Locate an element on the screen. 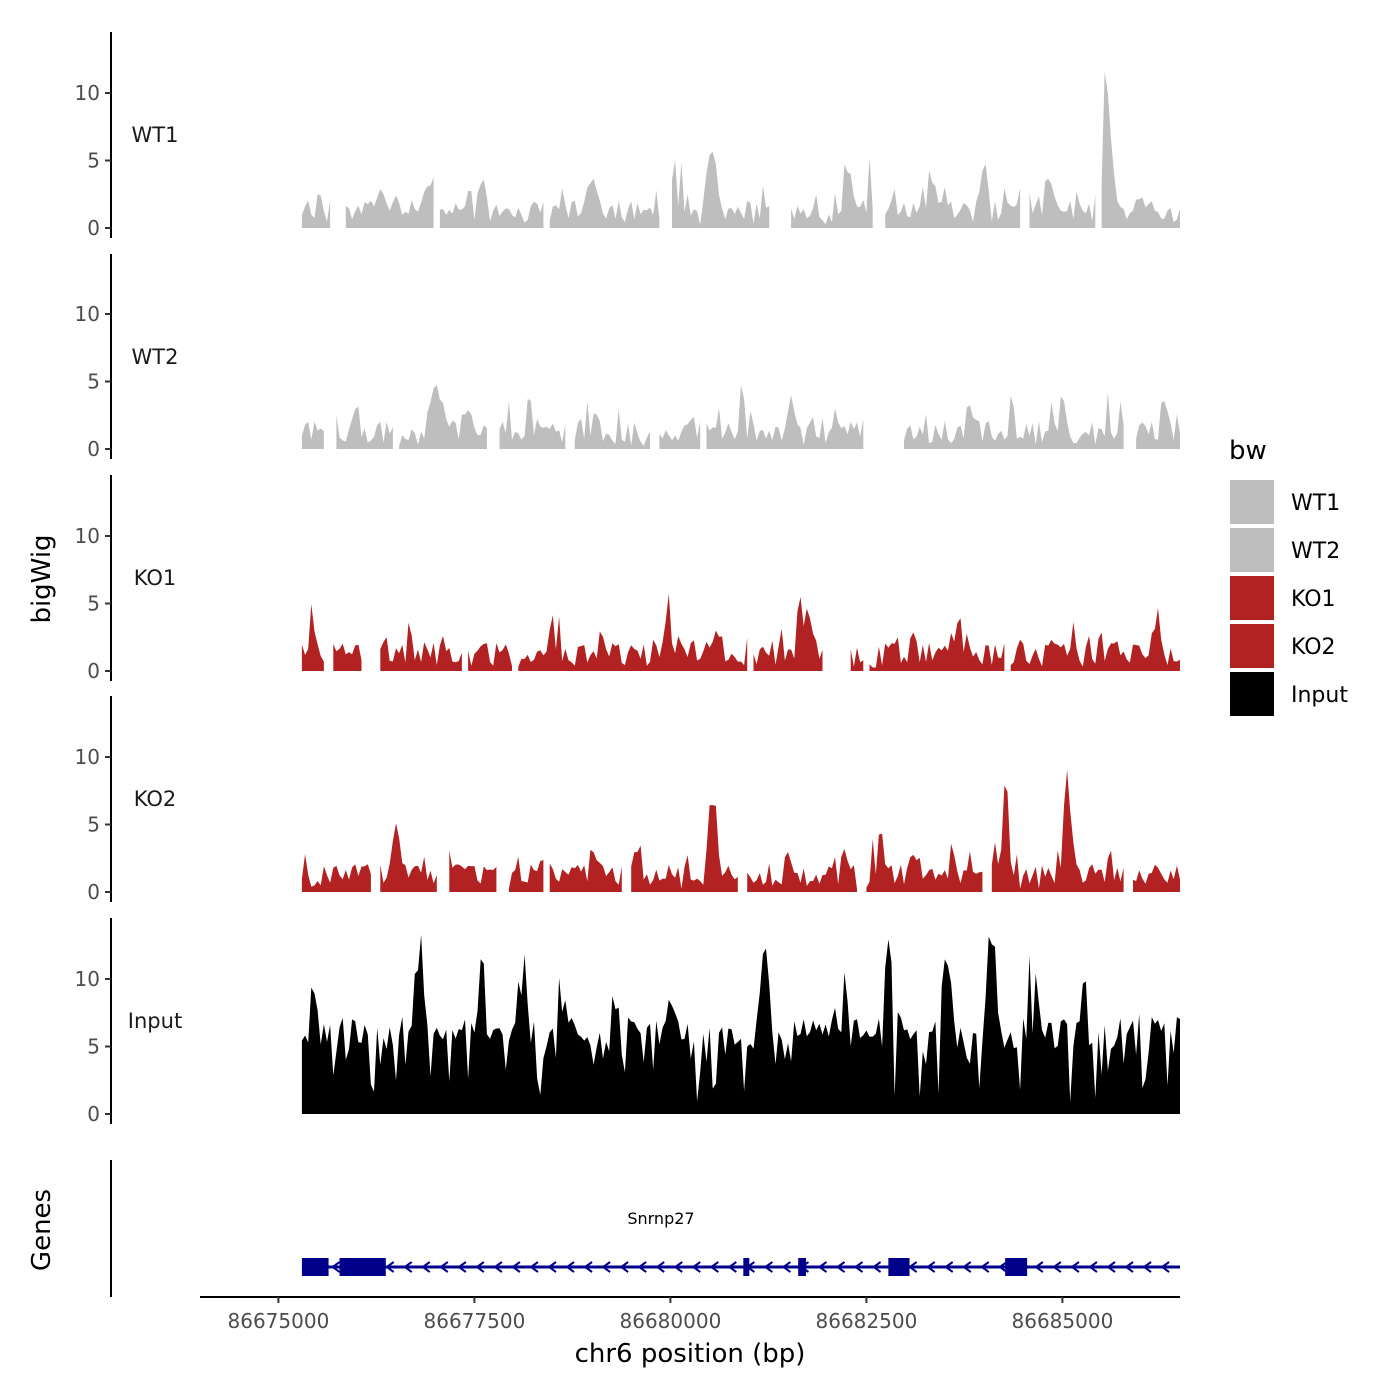 Image resolution: width=1400 pixels, height=1400 pixels. legend-key-wt1 is located at coordinates (1252, 502).